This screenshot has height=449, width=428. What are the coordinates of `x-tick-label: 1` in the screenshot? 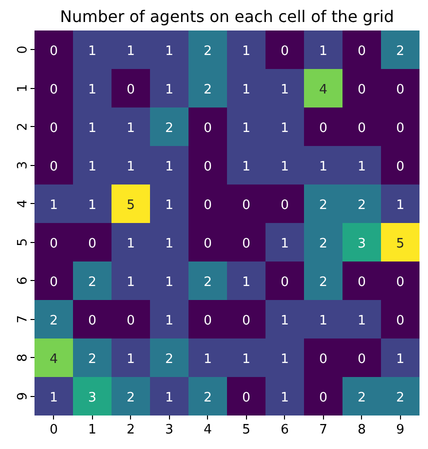 It's located at (92, 430).